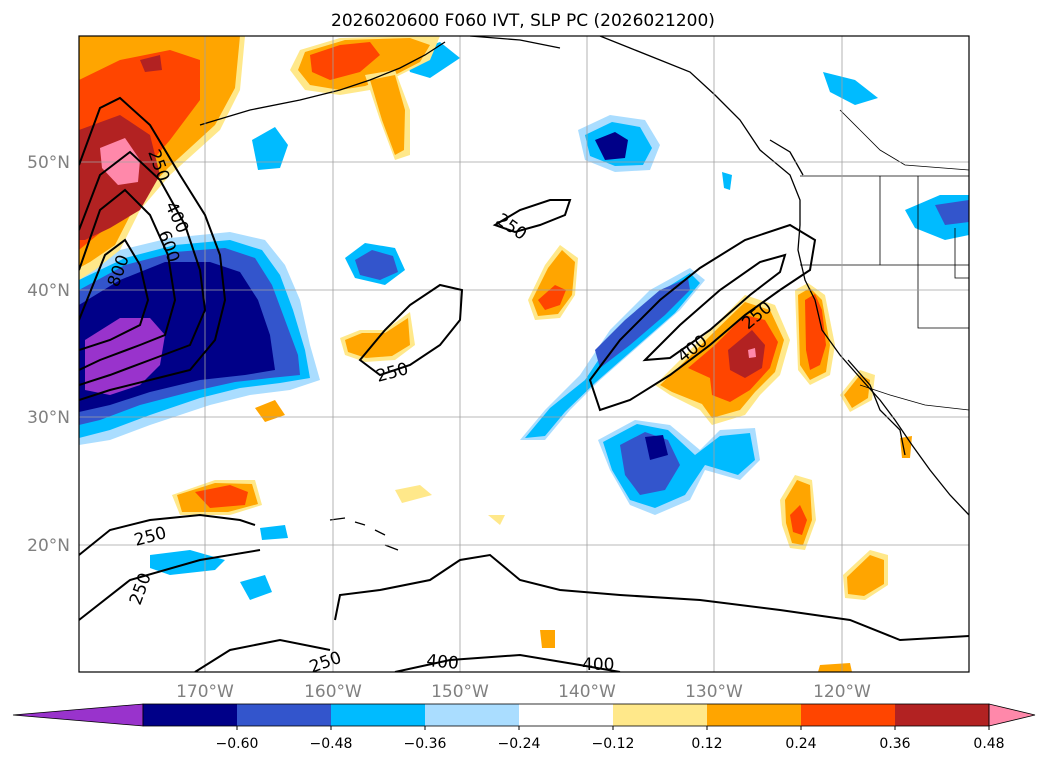 Image resolution: width=1047 pixels, height=765 pixels. I want to click on lon-label-120w: 120°W, so click(842, 692).